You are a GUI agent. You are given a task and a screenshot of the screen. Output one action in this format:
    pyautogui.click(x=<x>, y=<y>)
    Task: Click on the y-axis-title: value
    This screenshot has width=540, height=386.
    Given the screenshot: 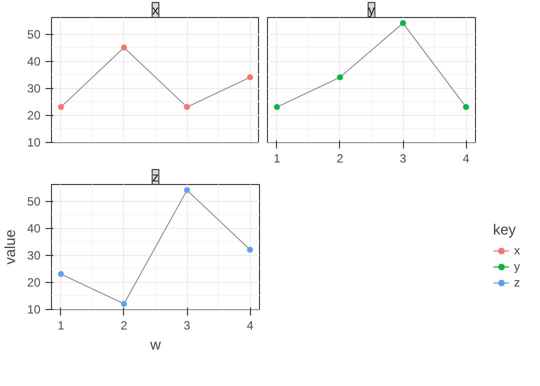 What is the action you would take?
    pyautogui.click(x=11, y=247)
    